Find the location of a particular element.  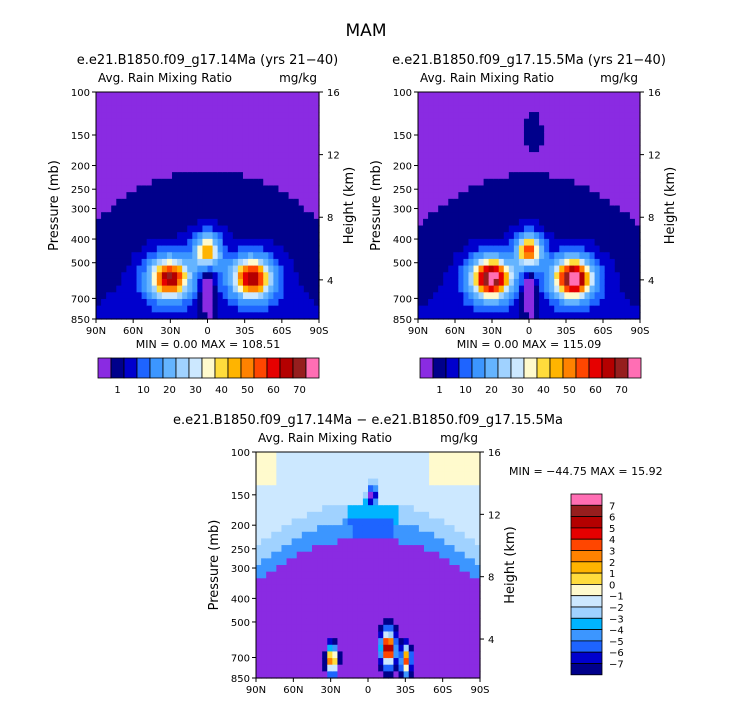

colorbar-label: 30 is located at coordinates (195, 390).